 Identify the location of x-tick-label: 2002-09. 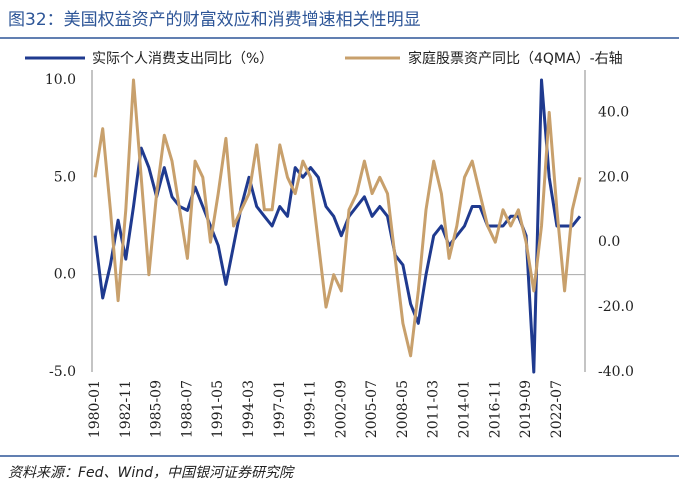
(341, 409).